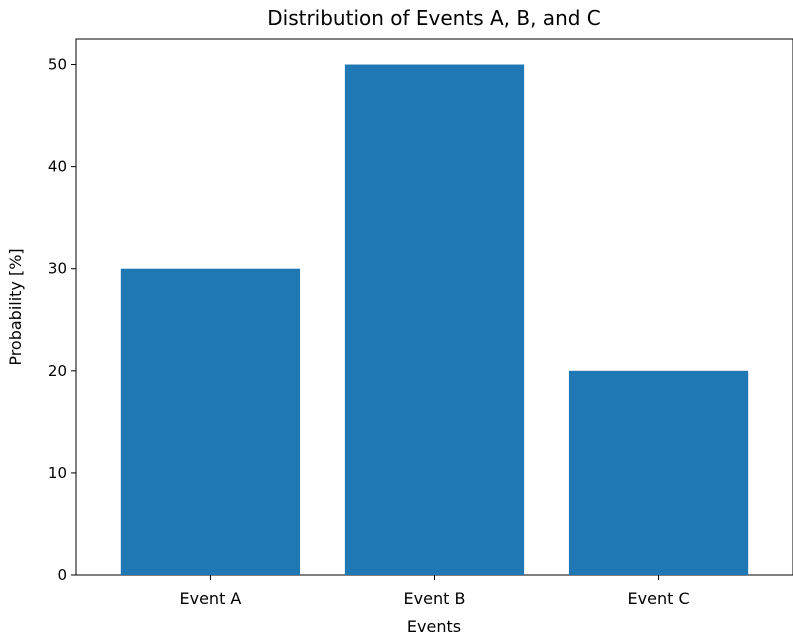  I want to click on bar-event-a, so click(210, 421).